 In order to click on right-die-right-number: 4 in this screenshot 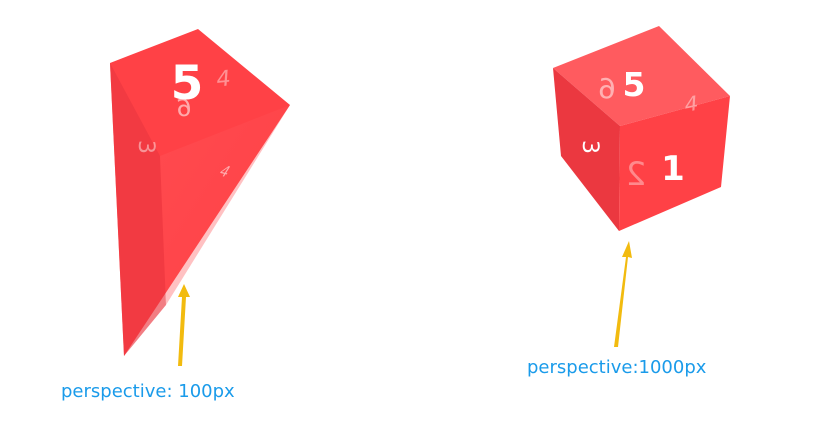, I will do `click(691, 104)`.